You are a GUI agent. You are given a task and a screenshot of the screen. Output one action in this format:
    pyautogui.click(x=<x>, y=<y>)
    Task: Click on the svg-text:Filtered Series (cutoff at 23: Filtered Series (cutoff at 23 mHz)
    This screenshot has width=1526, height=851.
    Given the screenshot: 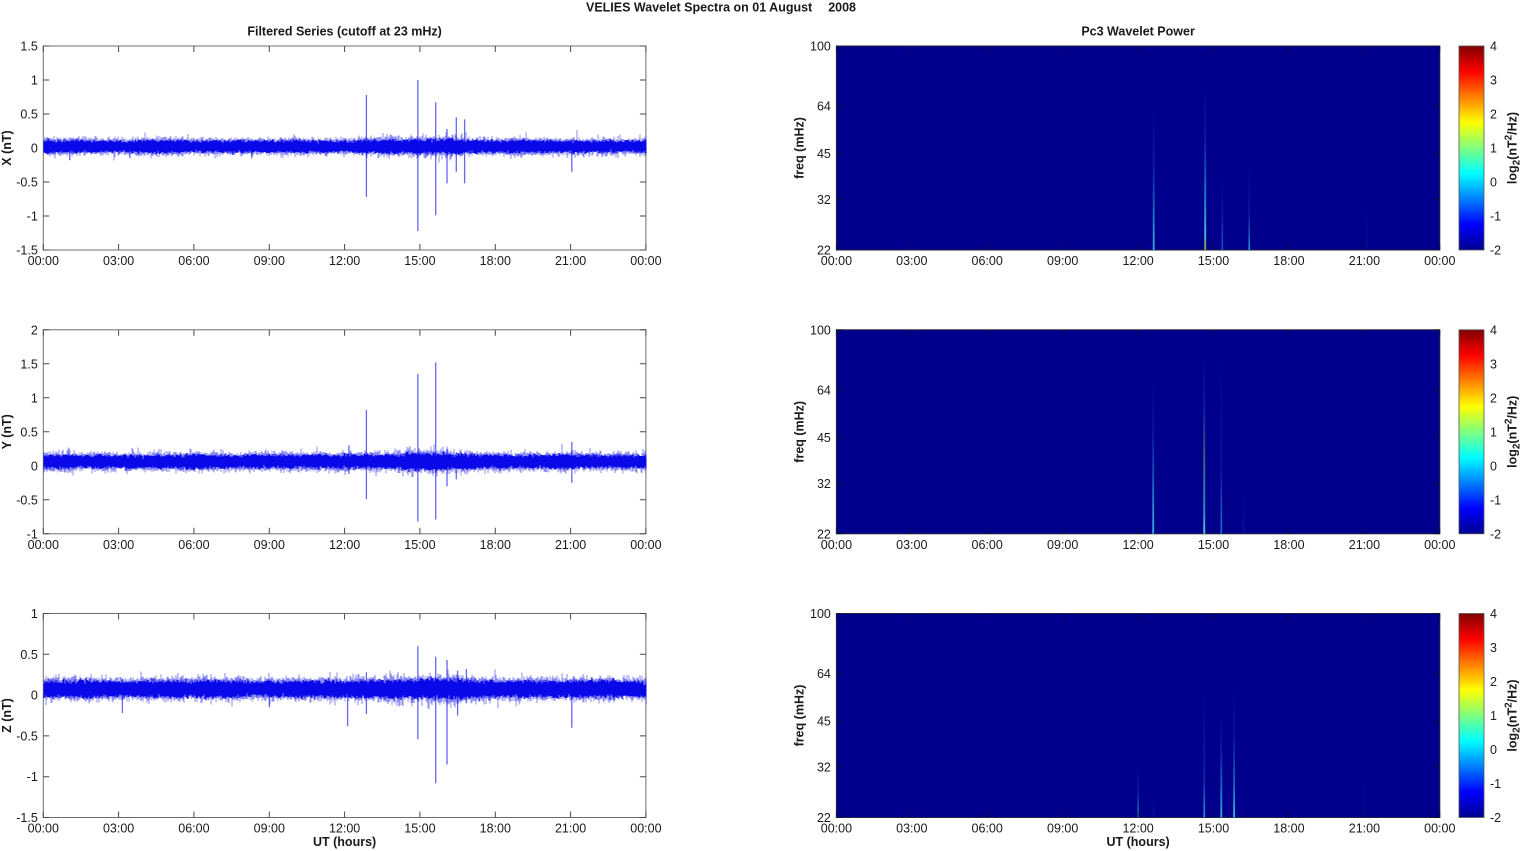 What is the action you would take?
    pyautogui.click(x=344, y=32)
    